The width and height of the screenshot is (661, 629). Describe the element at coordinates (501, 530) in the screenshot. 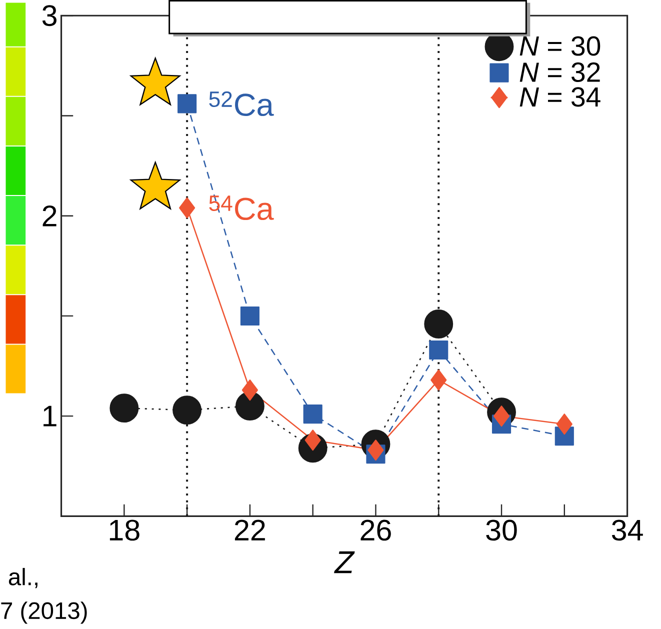

I see `x-tick-label: 30` at that location.